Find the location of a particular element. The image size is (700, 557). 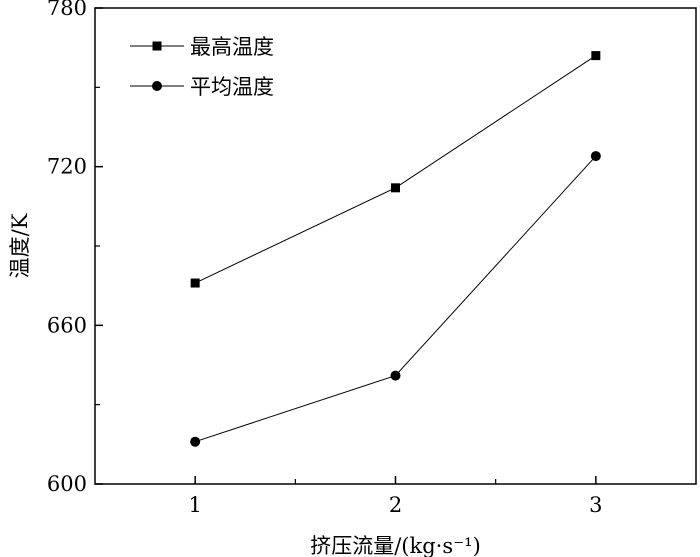

y-tick-label: 660 is located at coordinates (67, 325).